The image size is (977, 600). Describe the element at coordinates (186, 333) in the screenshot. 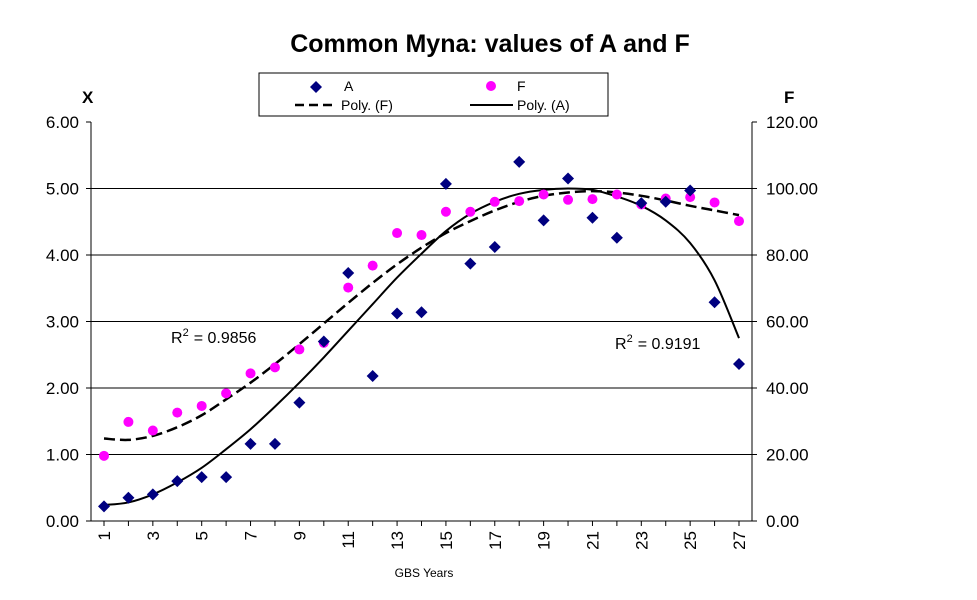

I see `r2-f-sup: 2` at that location.